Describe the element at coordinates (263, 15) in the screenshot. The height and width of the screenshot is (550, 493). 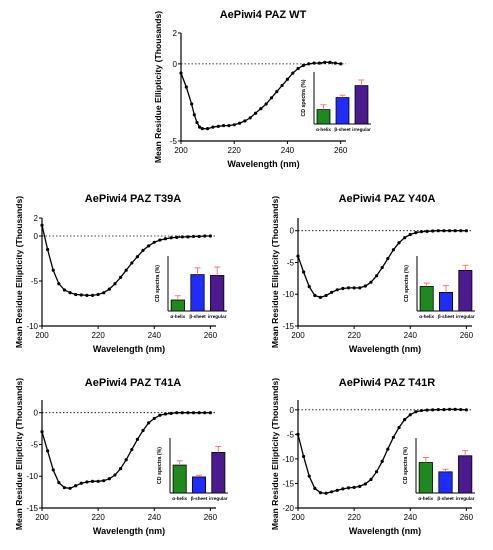
I see `chart-title: AePiwi4 PAZ WT` at that location.